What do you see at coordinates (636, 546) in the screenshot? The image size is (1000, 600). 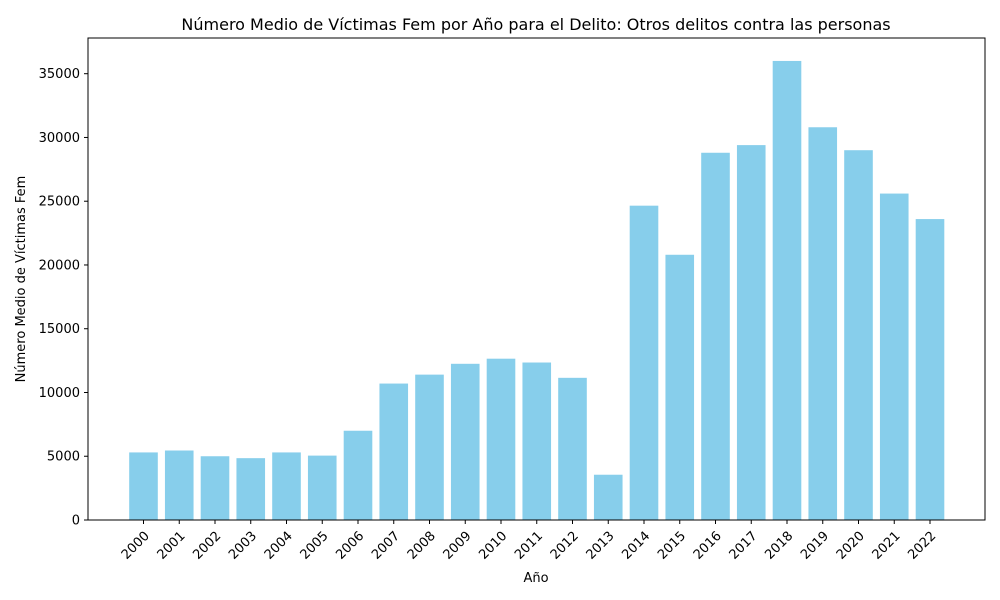 I see `x-tick-label-2014: 2014` at bounding box center [636, 546].